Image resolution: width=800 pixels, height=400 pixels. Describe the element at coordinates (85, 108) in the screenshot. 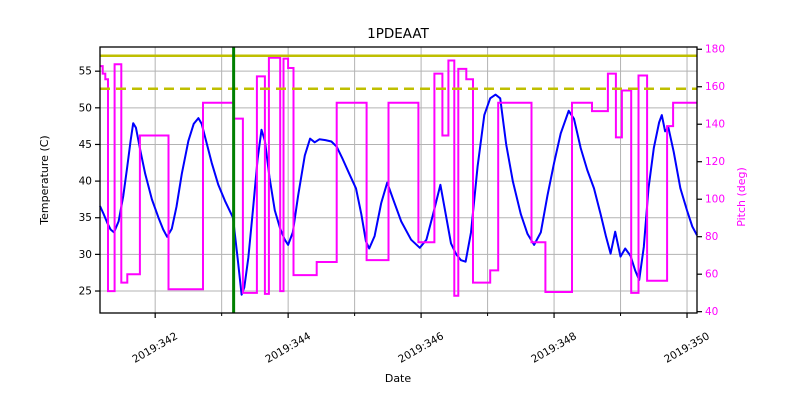

I see `y-tick-label-left: 50` at that location.